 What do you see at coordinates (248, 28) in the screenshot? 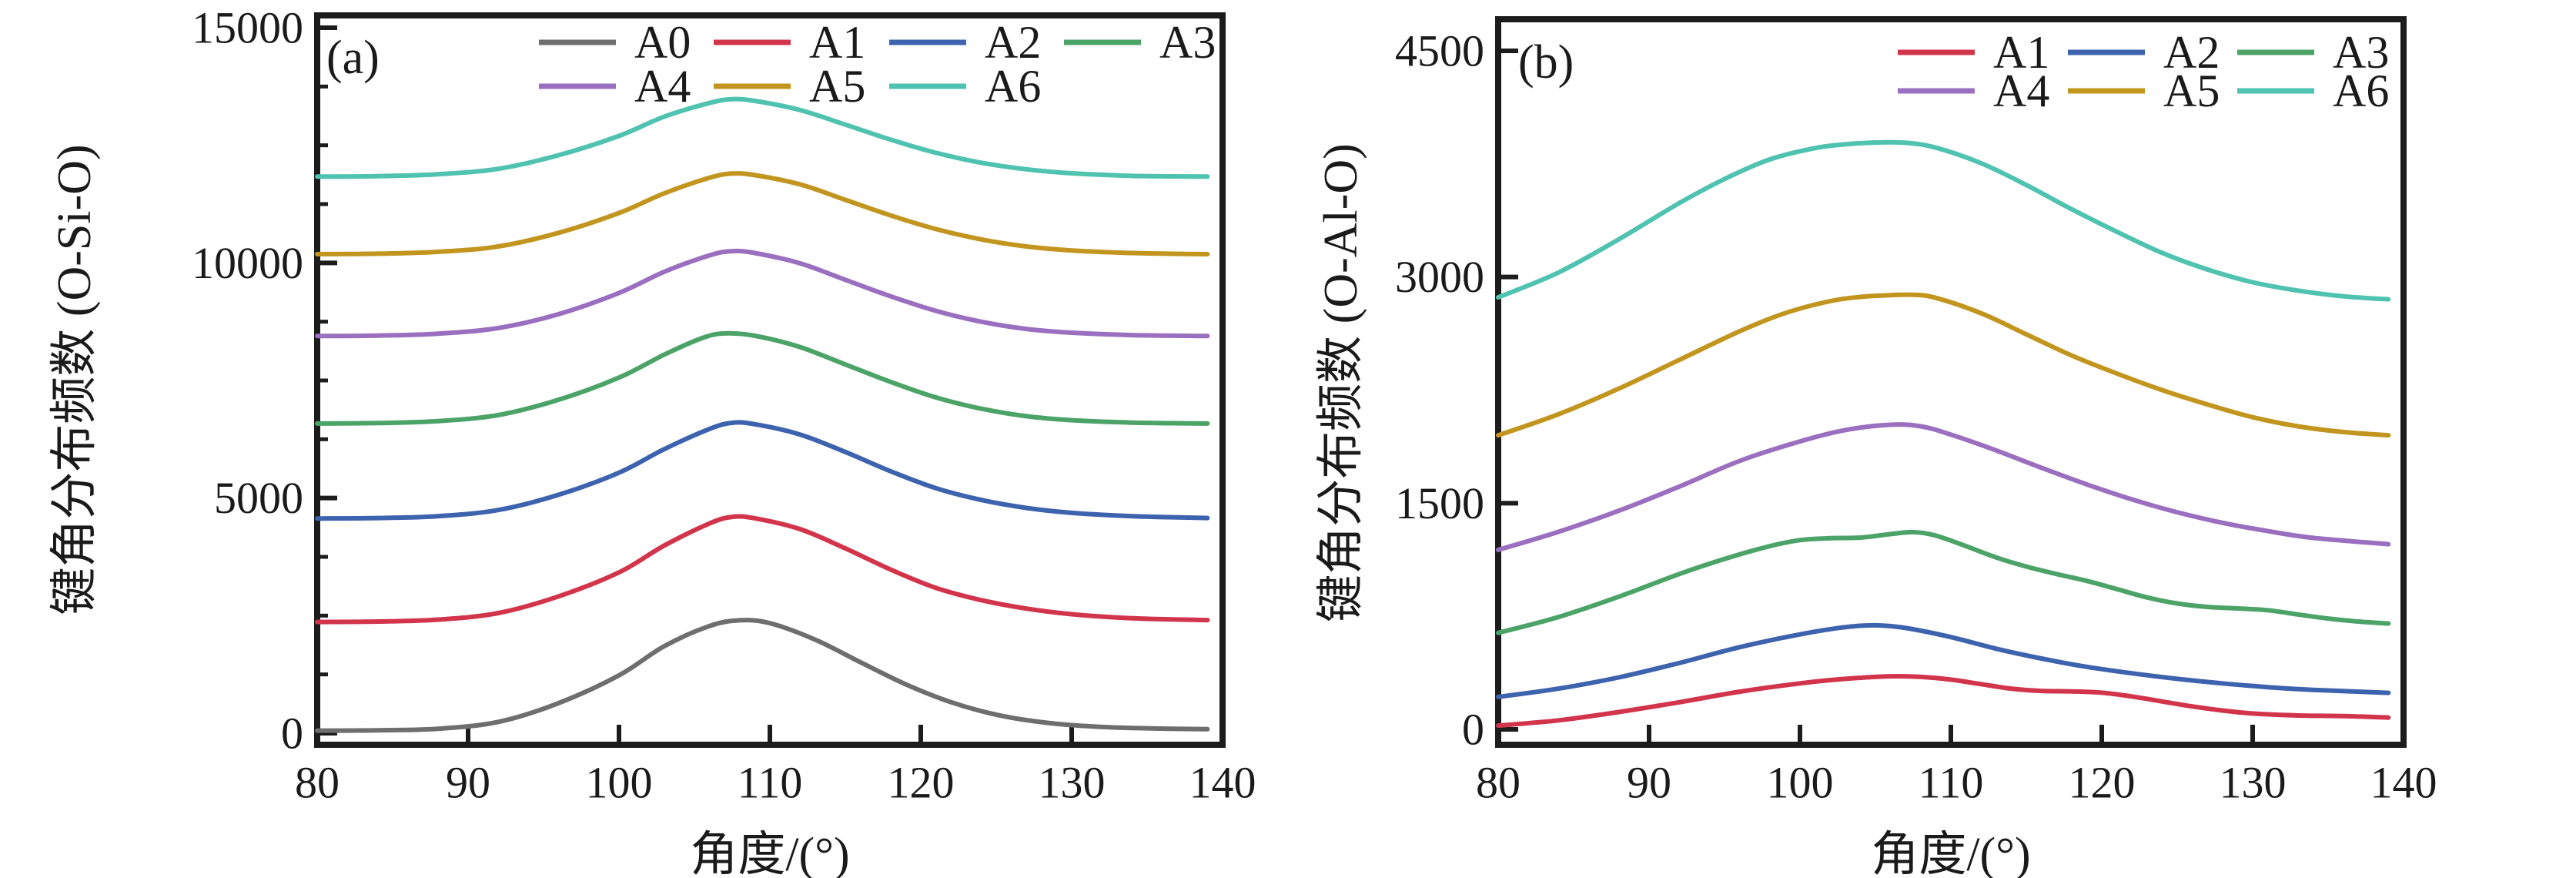
I see `panel-a-y-tick-label: 15000` at bounding box center [248, 28].